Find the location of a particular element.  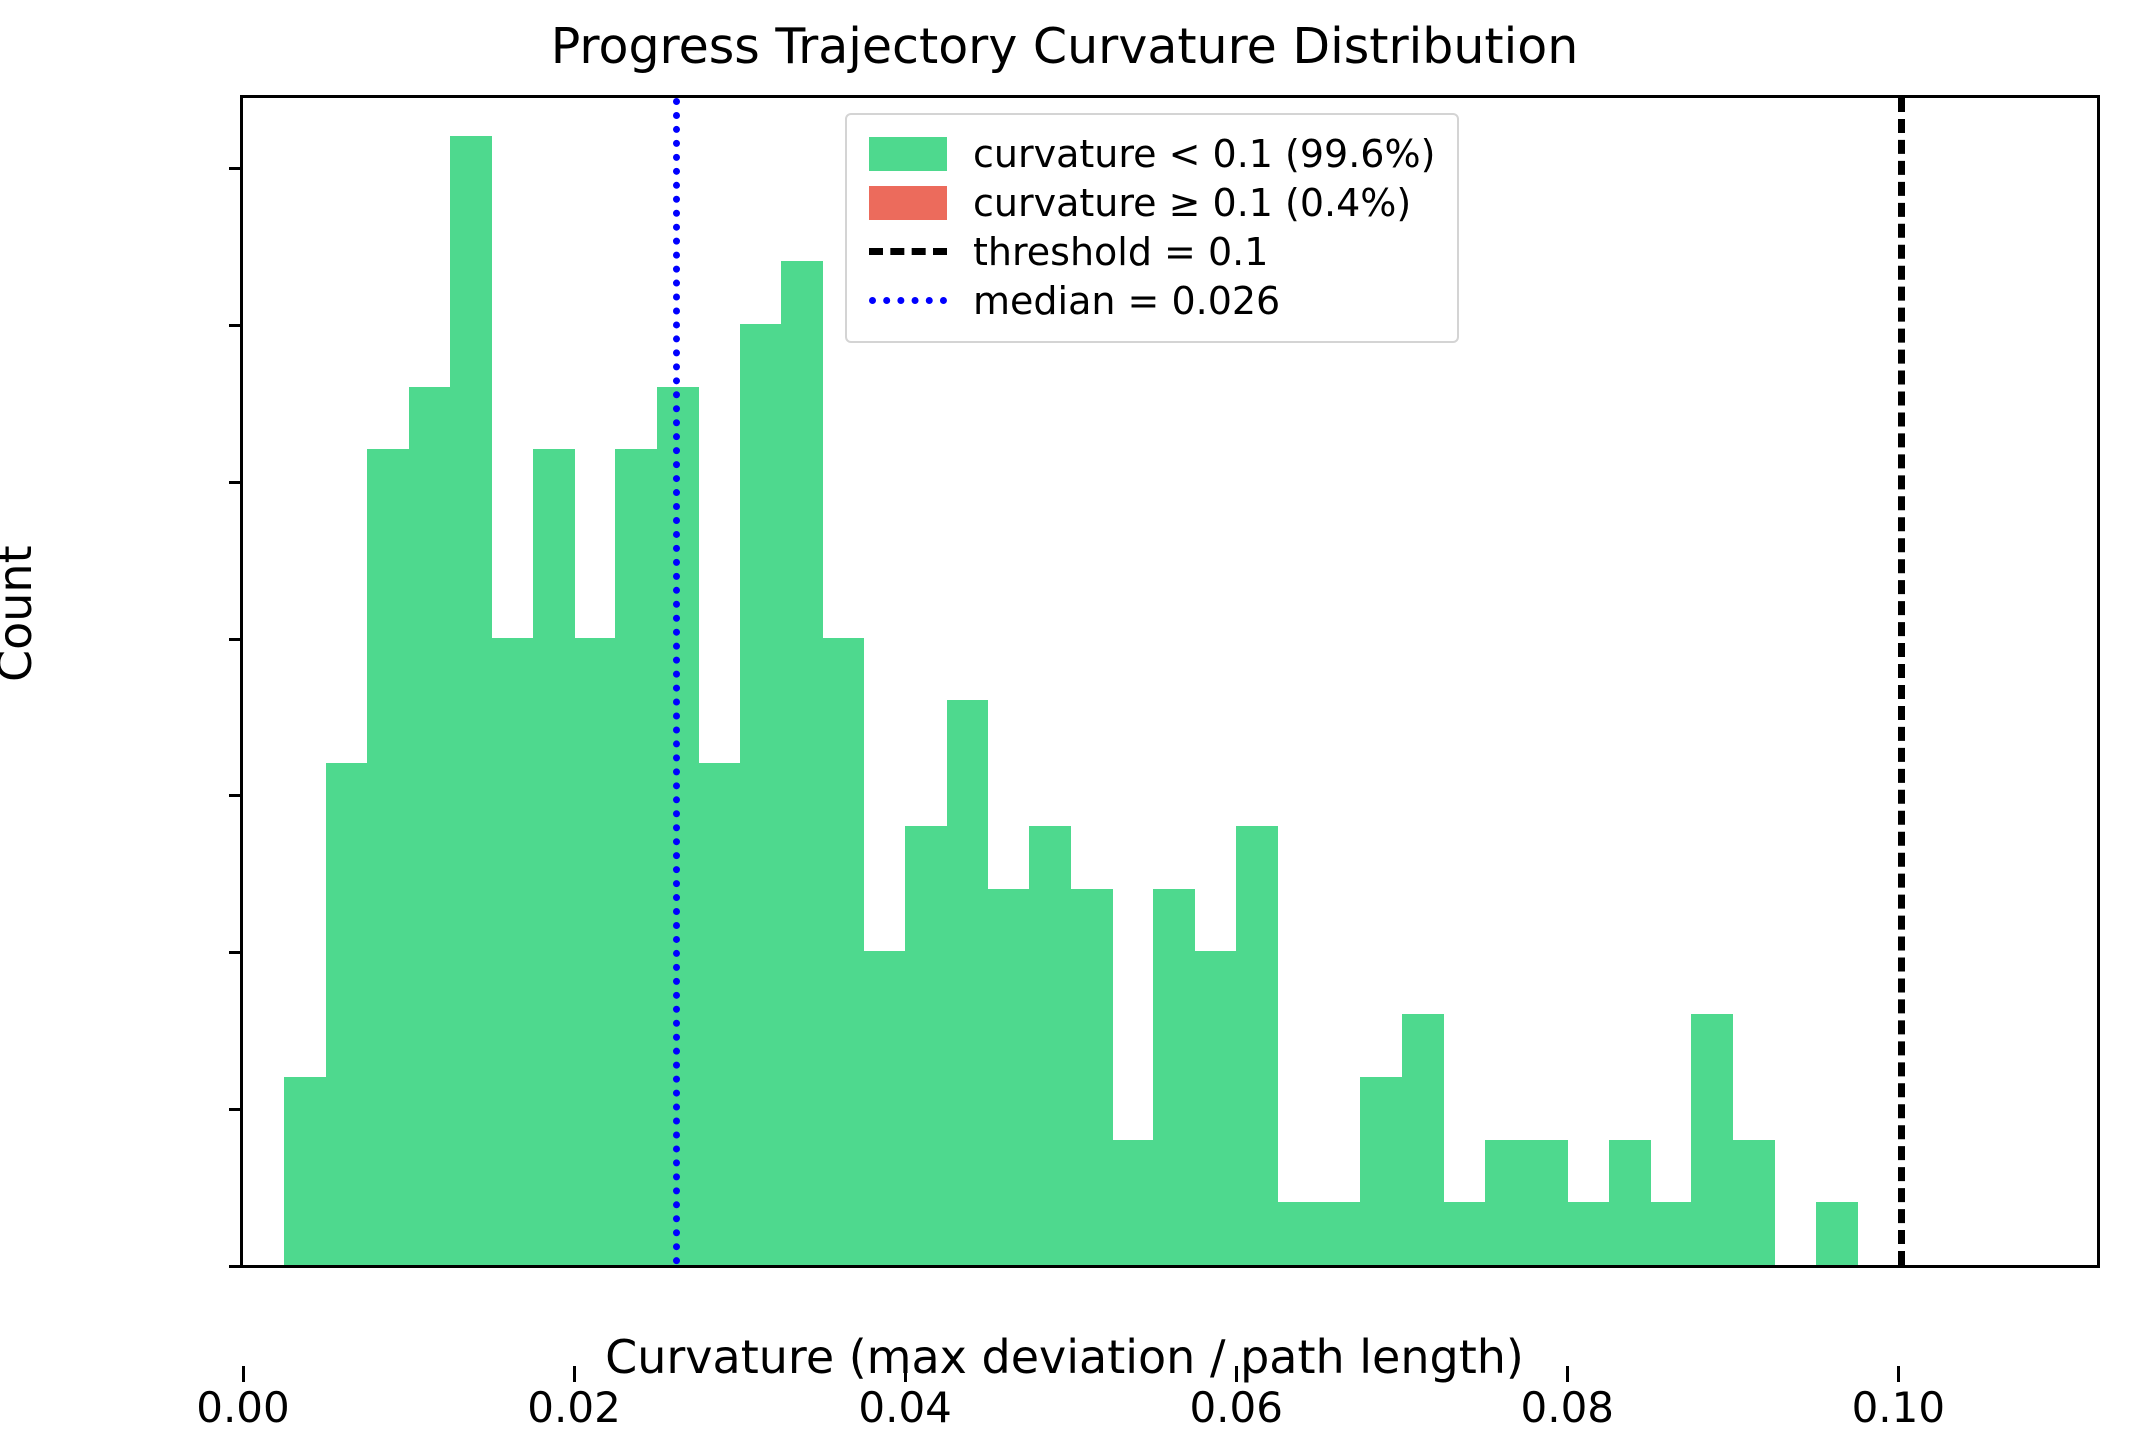

x-tick-label: 0.10 is located at coordinates (1898, 1407).